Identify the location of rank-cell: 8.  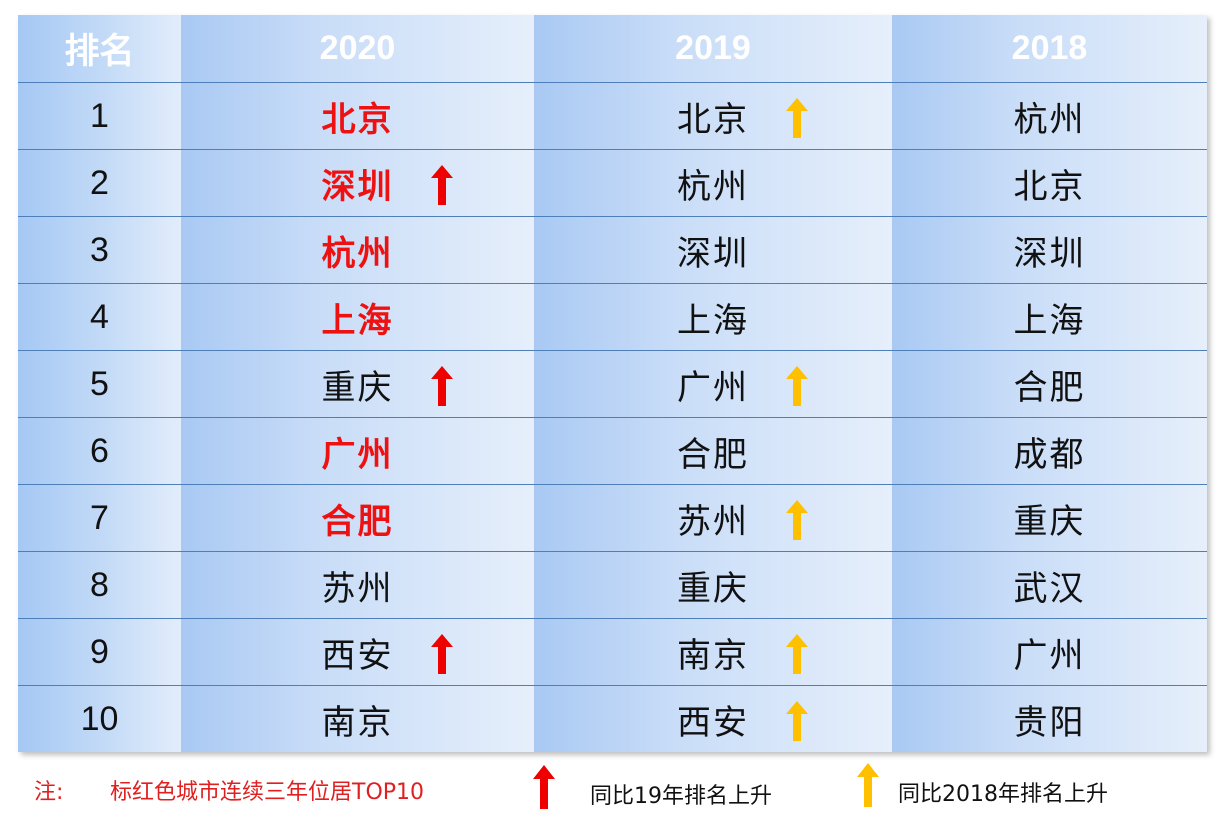
(99, 585).